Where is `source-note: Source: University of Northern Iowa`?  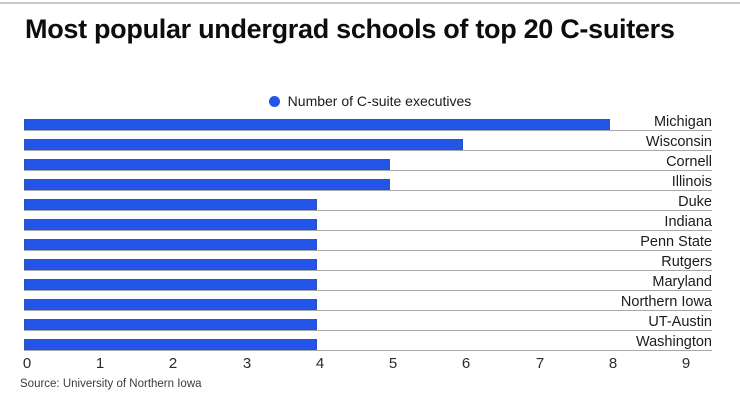 source-note: Source: University of Northern Iowa is located at coordinates (111, 384).